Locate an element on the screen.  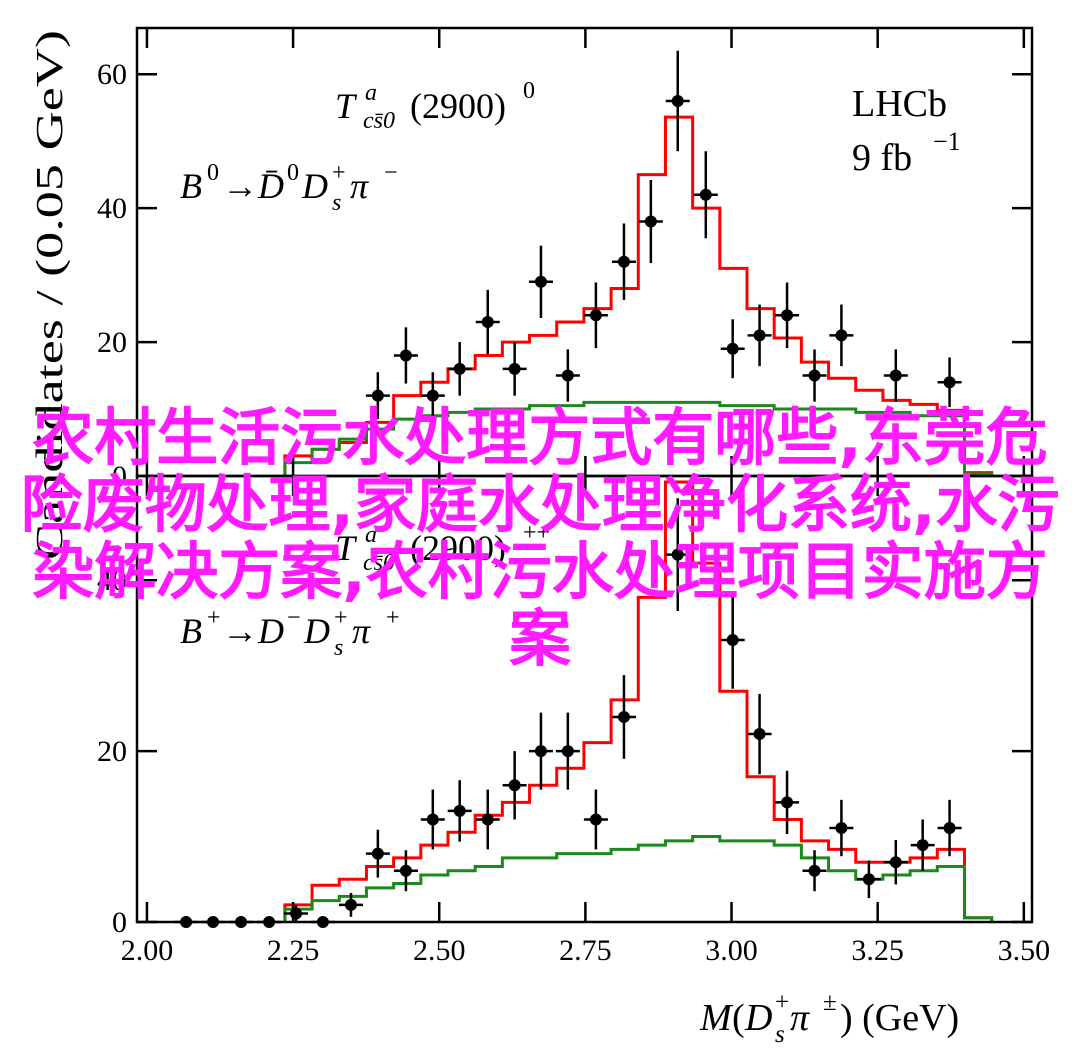
x-tick-label: 3.25 is located at coordinates (877, 950).